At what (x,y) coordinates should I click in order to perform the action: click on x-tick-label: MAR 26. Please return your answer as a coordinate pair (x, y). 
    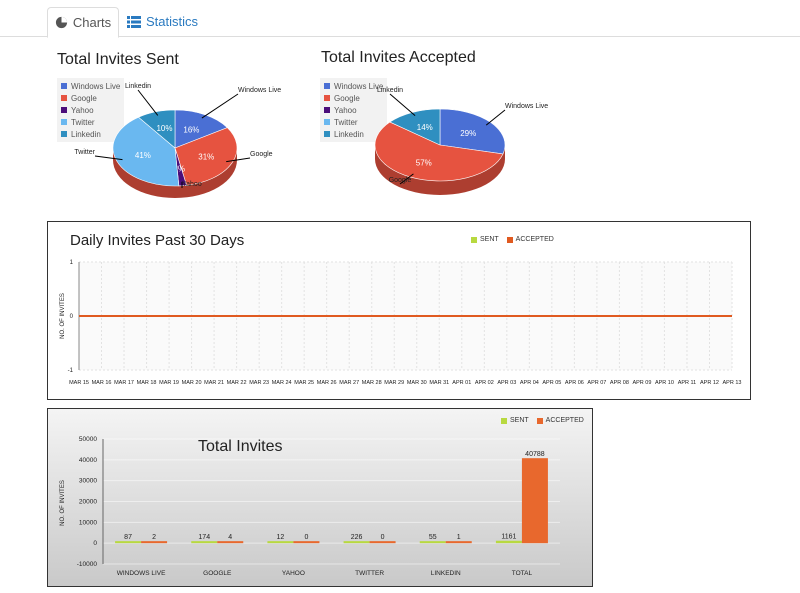
    Looking at the image, I should click on (327, 383).